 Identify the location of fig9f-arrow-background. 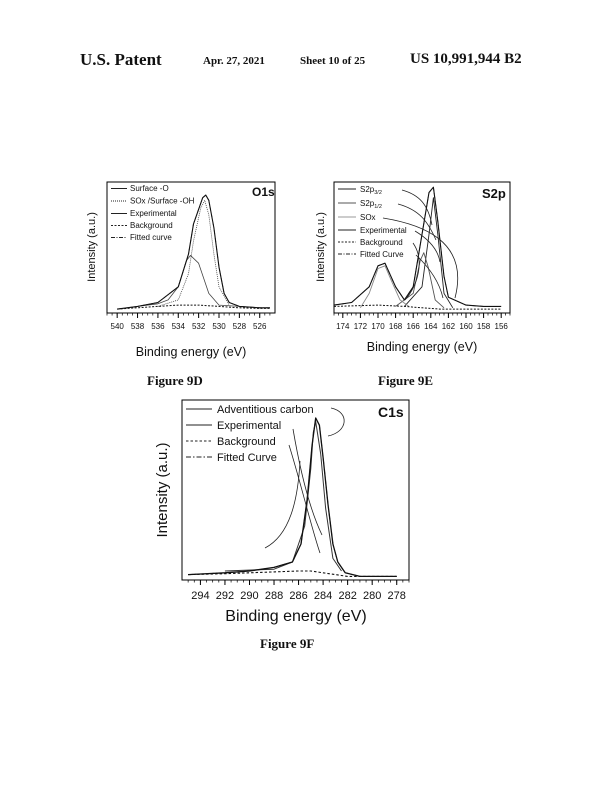
(304, 499).